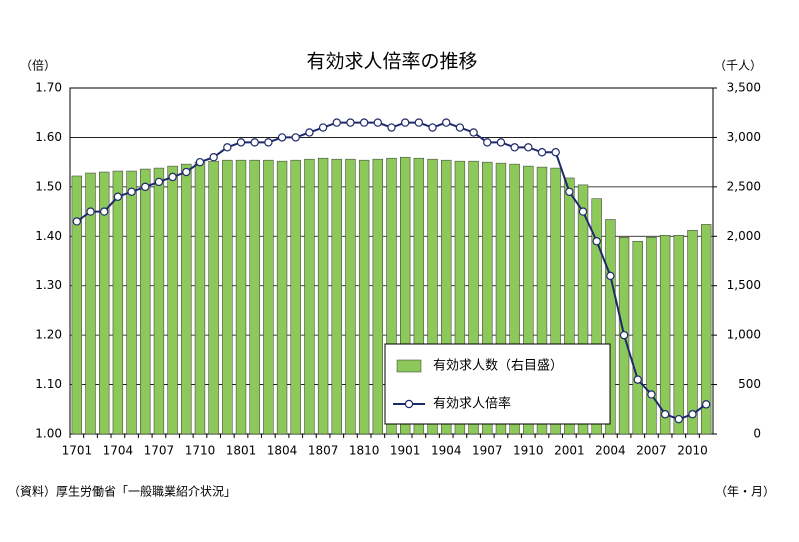 Image resolution: width=799 pixels, height=542 pixels. Describe the element at coordinates (118, 451) in the screenshot. I see `x-tick-label: 1704` at that location.